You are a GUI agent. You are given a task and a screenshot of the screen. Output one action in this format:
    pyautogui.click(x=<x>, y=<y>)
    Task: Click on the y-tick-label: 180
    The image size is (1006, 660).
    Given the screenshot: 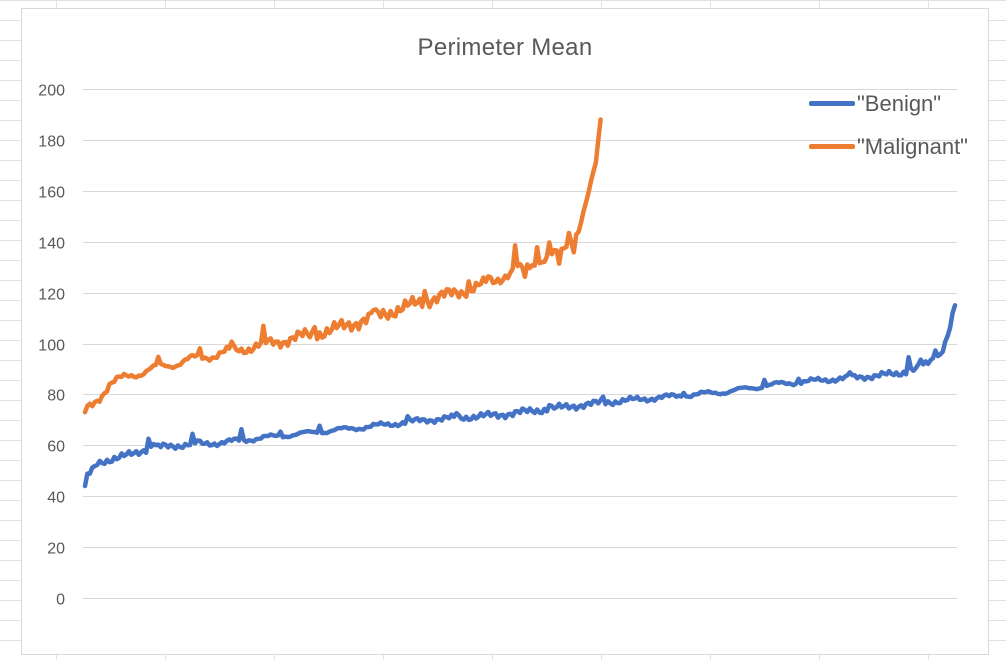 What is the action you would take?
    pyautogui.click(x=51, y=142)
    